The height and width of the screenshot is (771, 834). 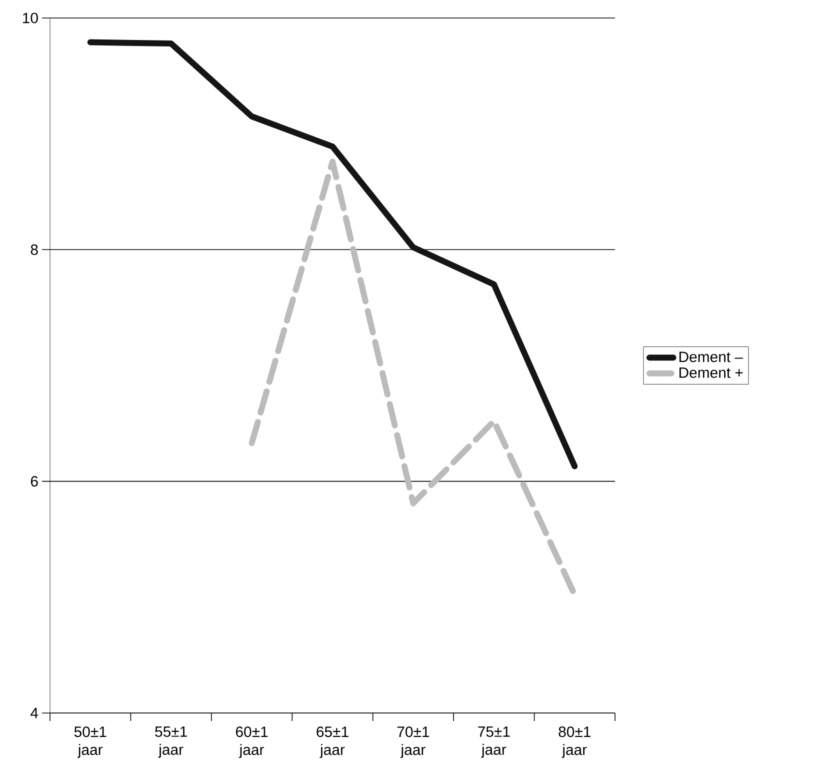 I want to click on x-tick-label: 60±1 jaar, so click(x=252, y=742).